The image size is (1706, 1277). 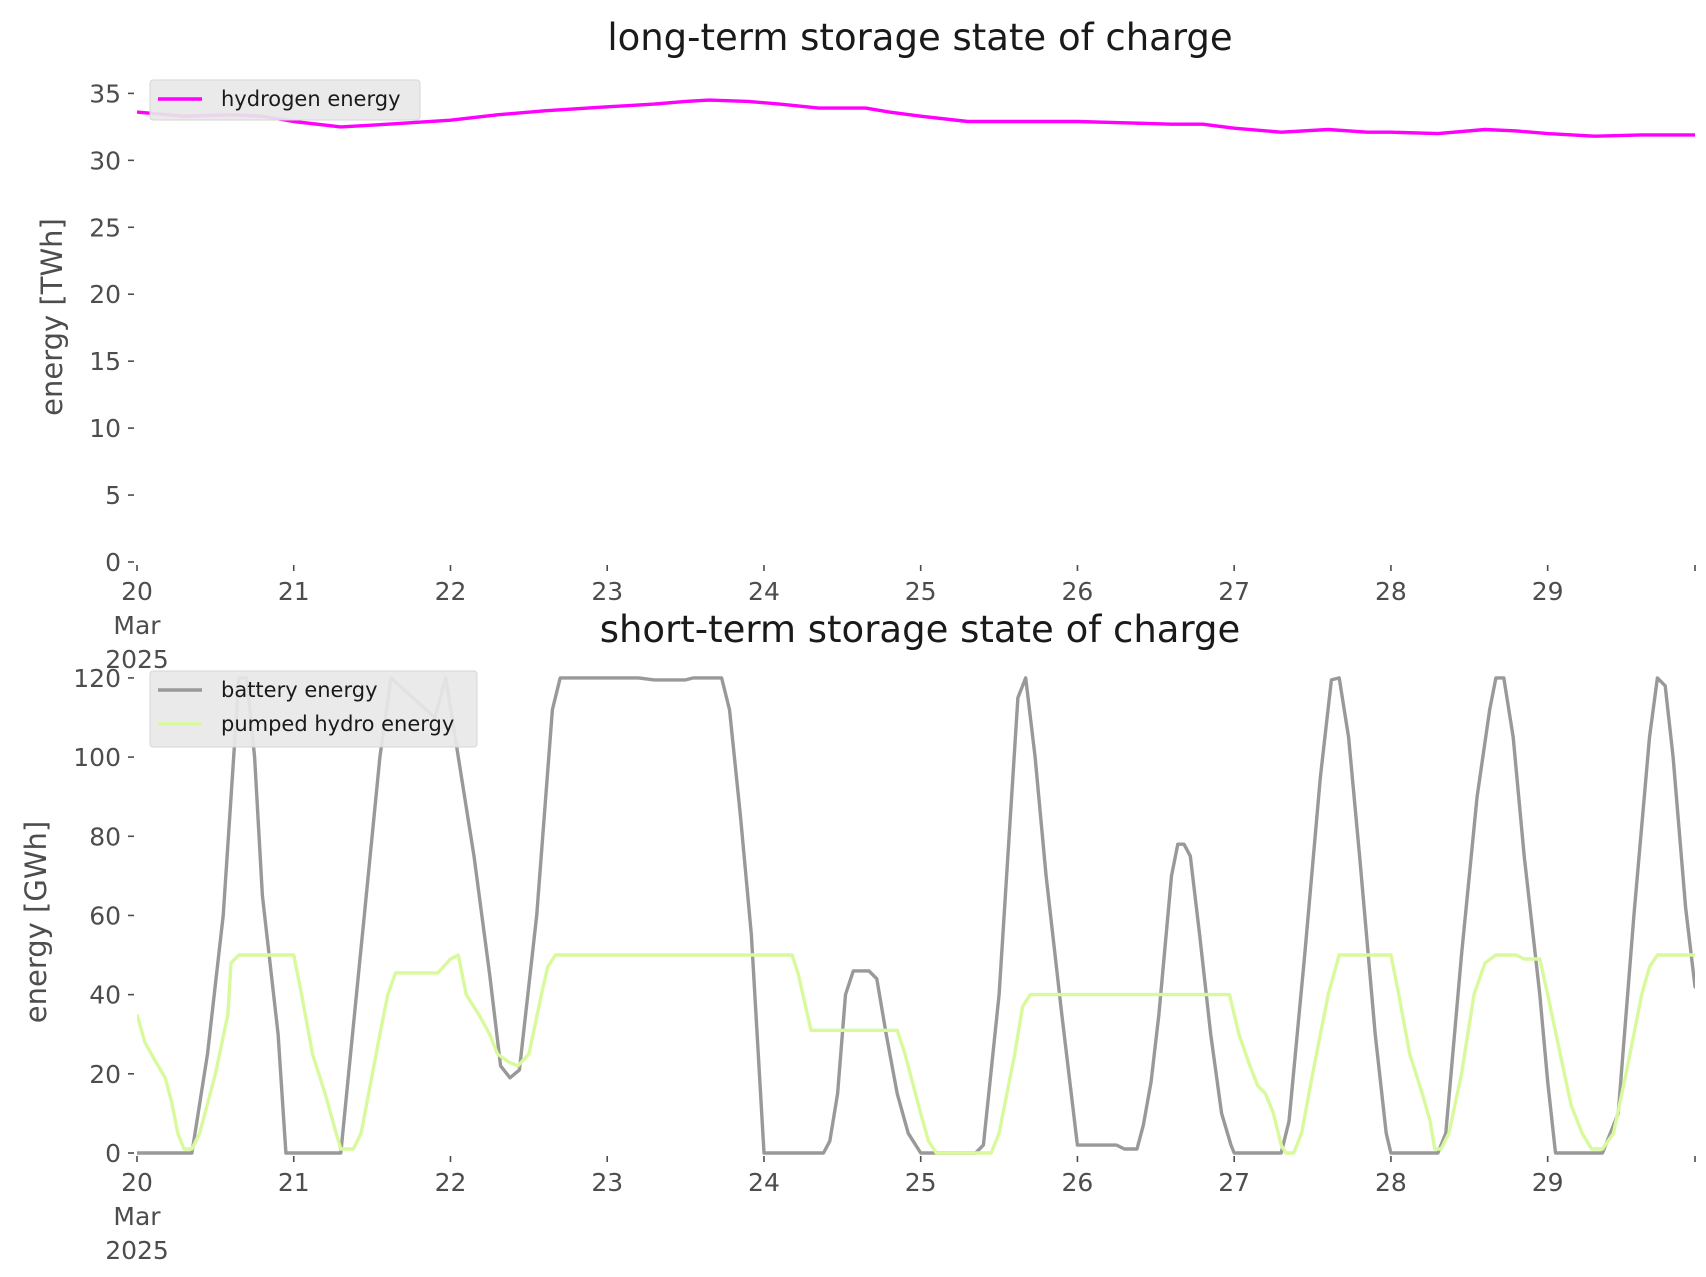 I want to click on legend-label: battery energy, so click(x=299, y=690).